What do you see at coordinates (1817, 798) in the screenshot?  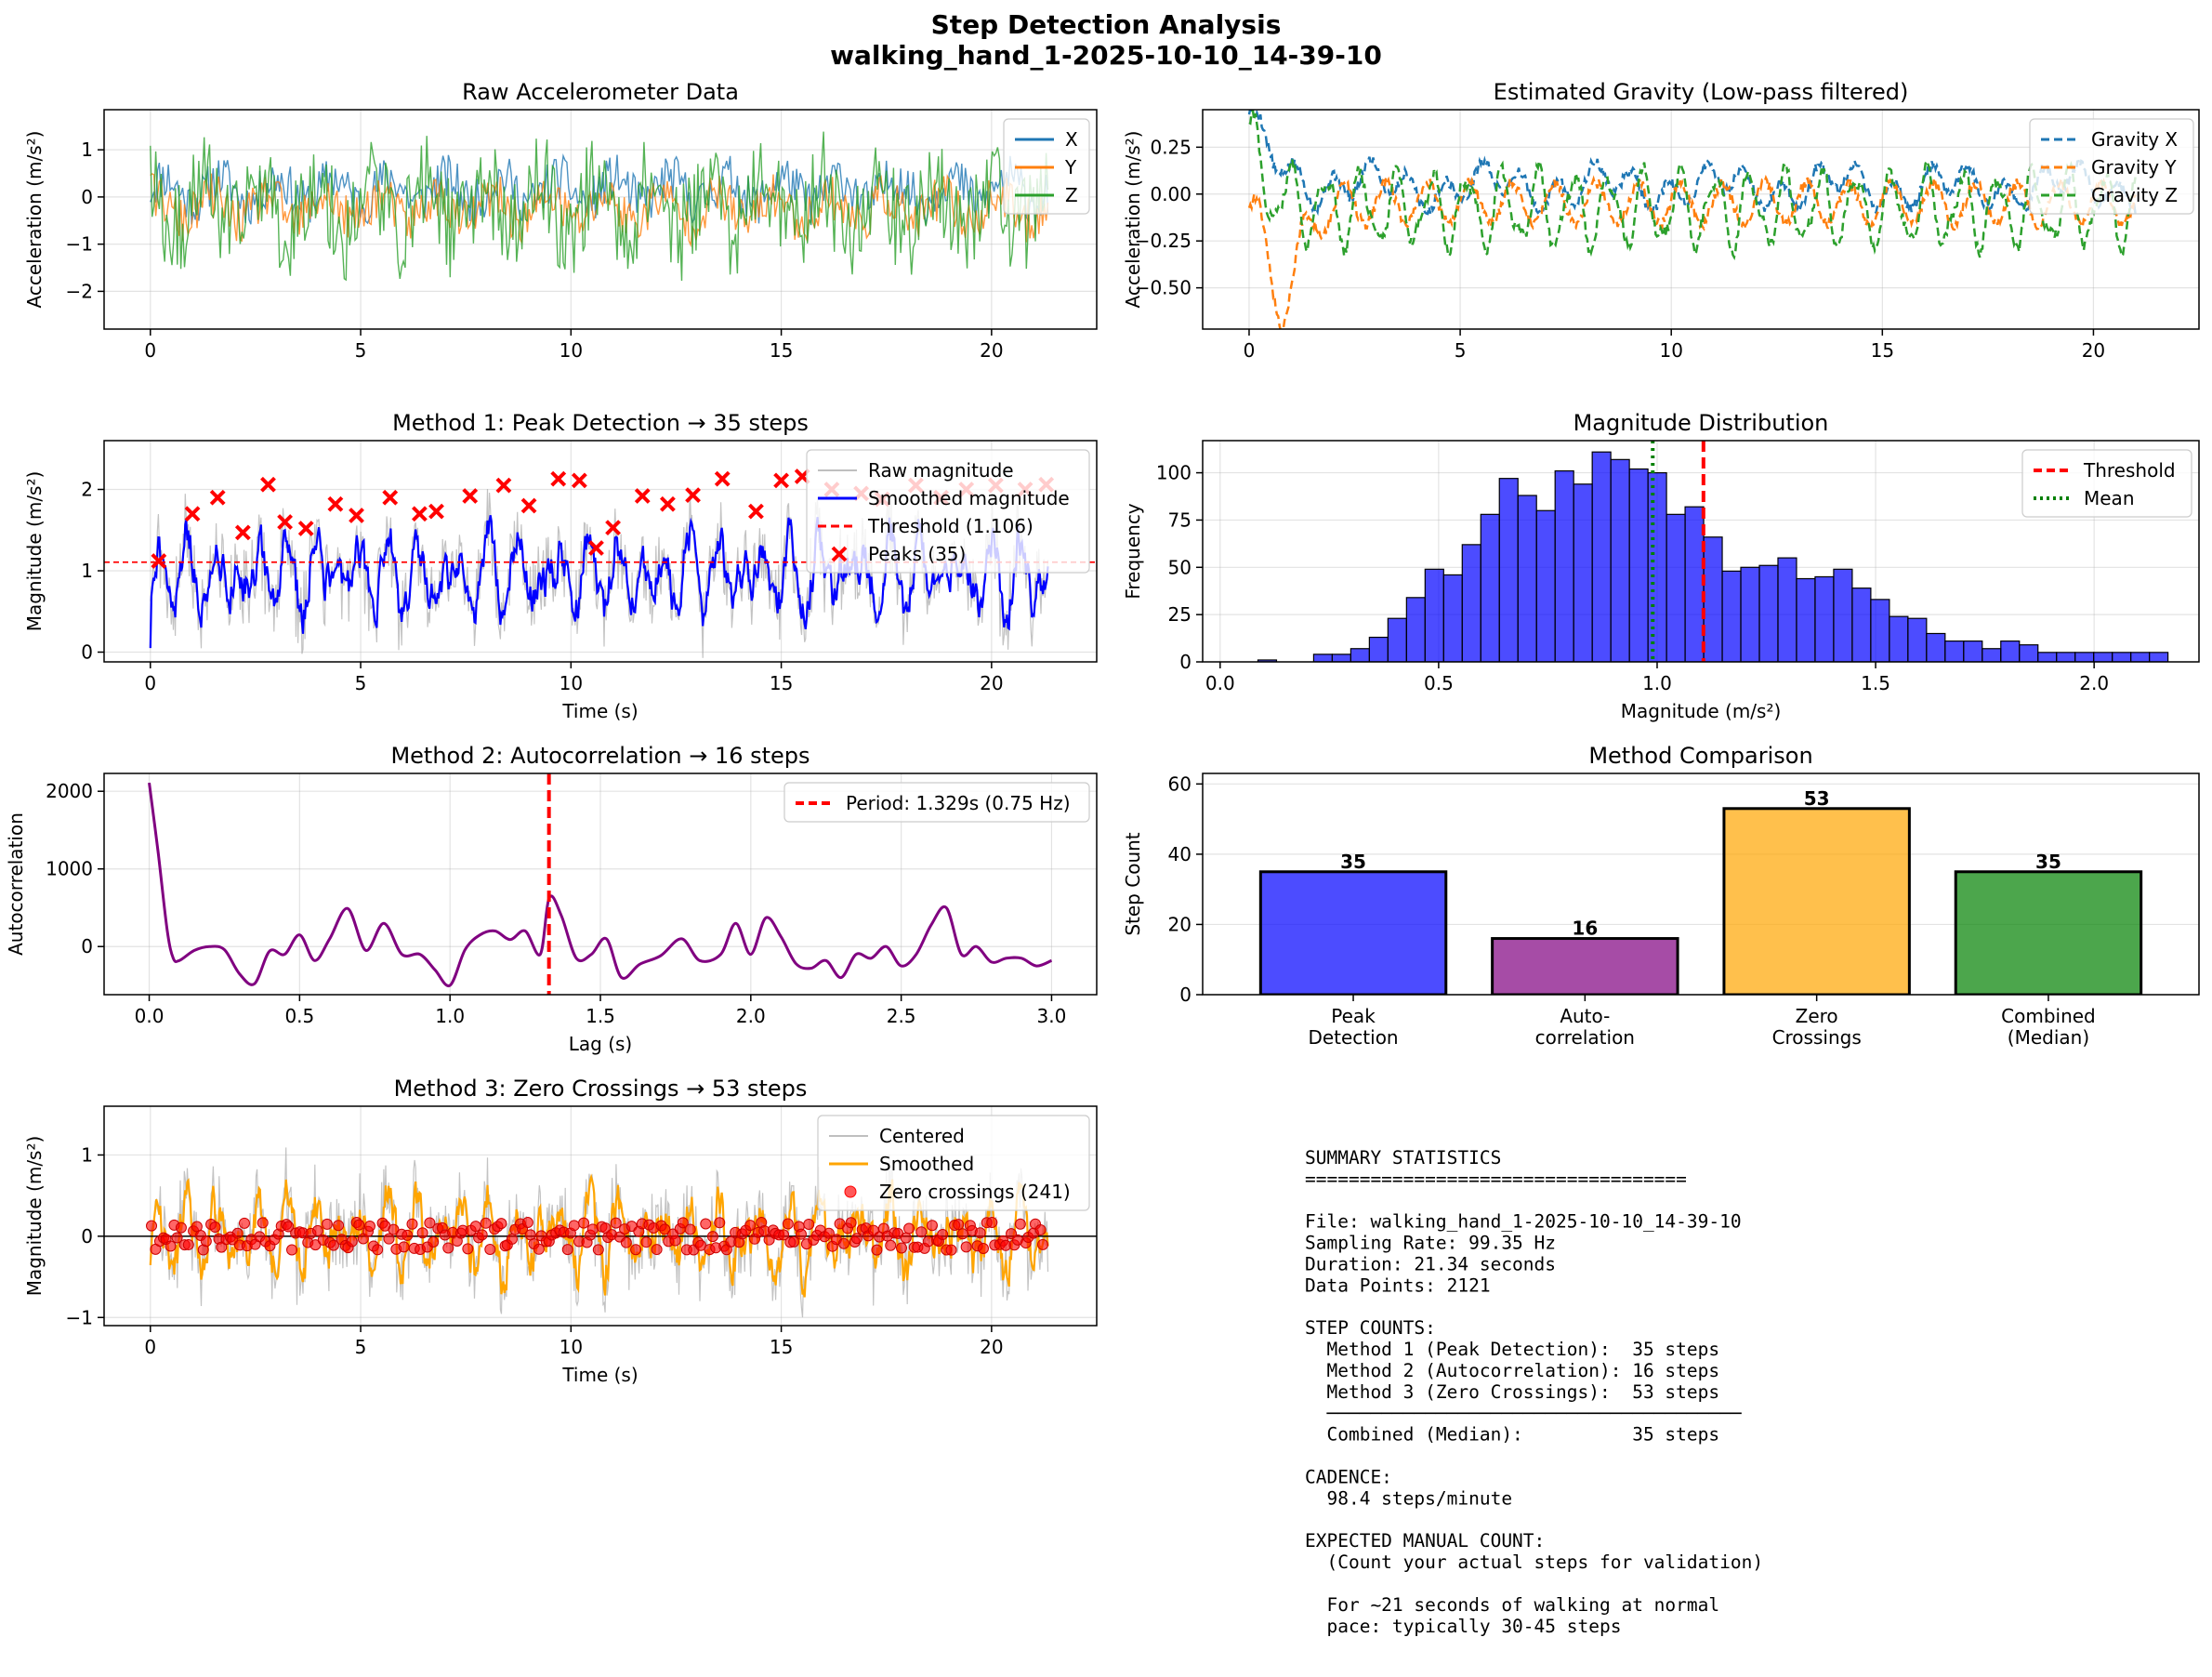 I see `bar-value-label: 53` at bounding box center [1817, 798].